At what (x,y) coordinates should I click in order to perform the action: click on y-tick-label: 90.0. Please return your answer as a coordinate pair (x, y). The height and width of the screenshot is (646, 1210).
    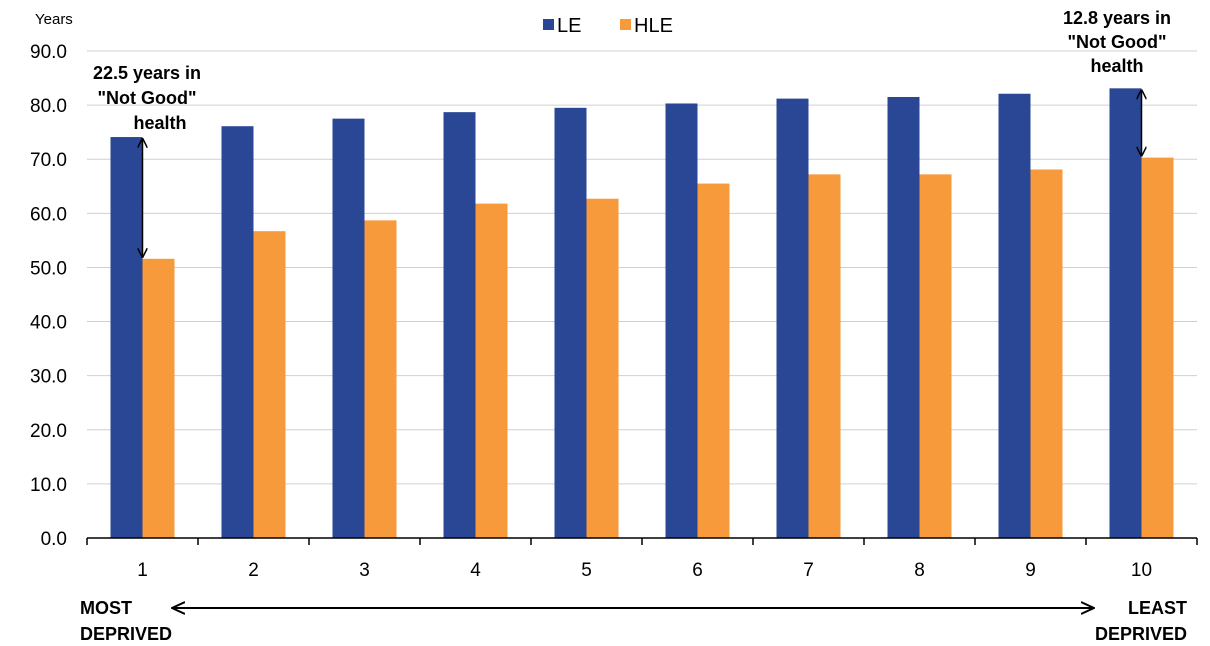
    Looking at the image, I should click on (48, 52).